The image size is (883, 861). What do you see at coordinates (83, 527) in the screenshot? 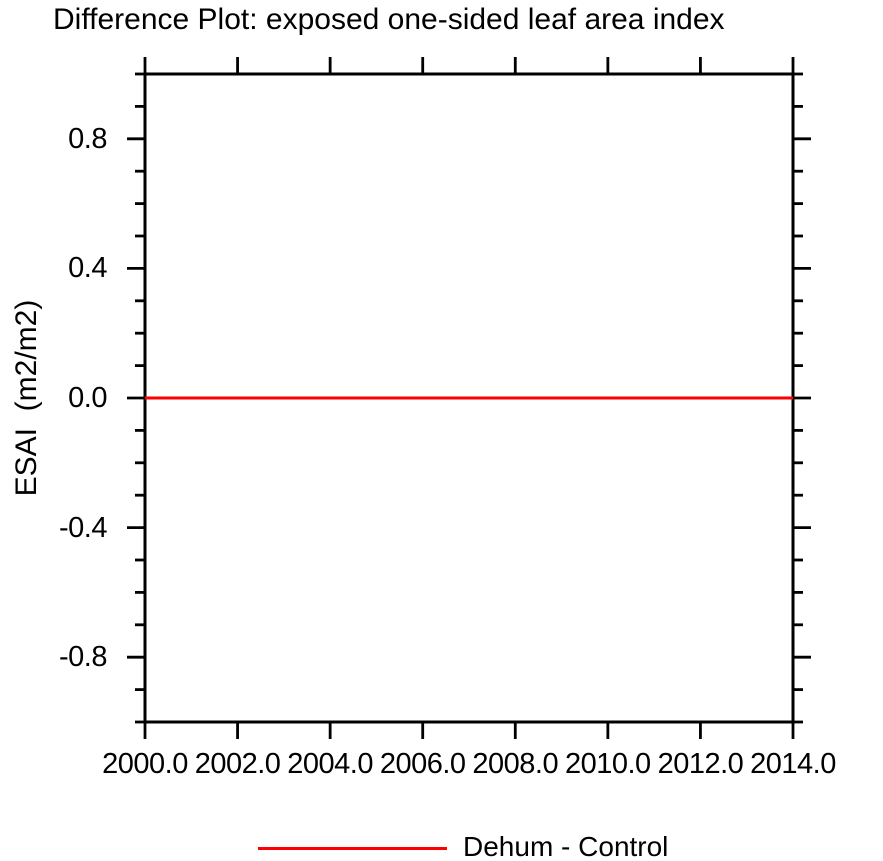
I see `y-tick-label: -0.4` at bounding box center [83, 527].